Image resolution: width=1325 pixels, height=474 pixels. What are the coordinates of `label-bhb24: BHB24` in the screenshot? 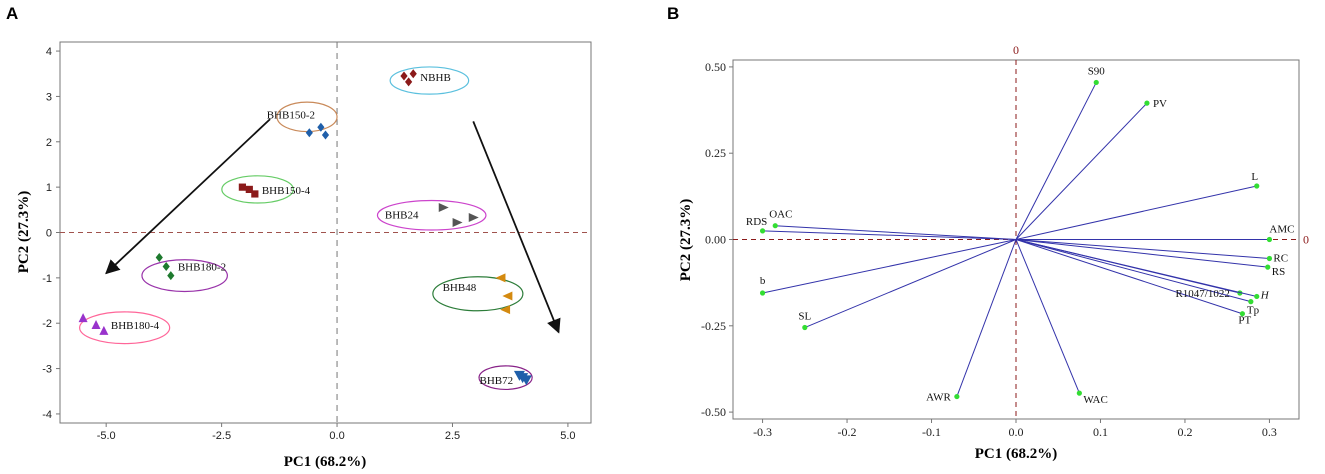 It's located at (402, 215).